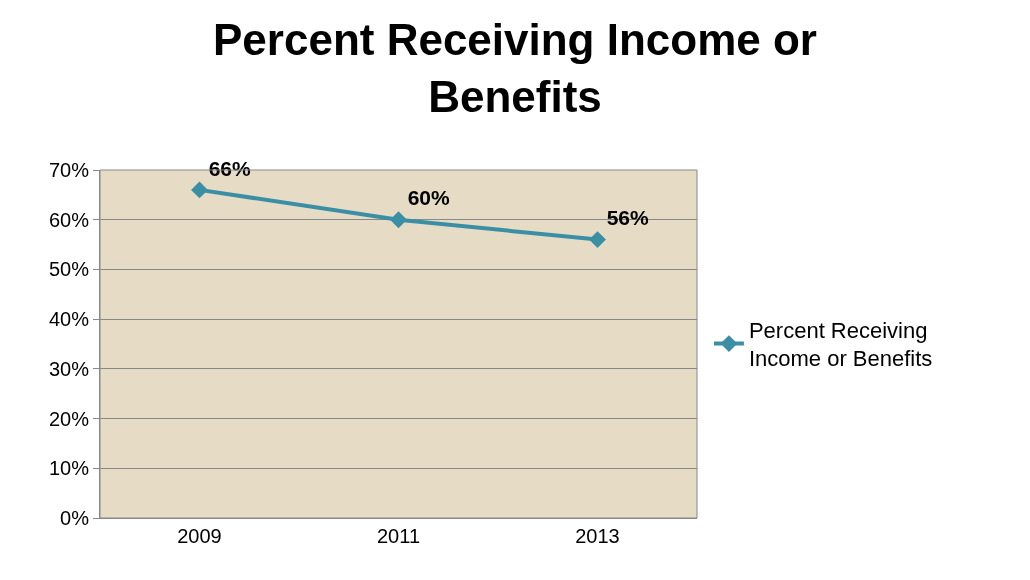 This screenshot has width=1030, height=580. Describe the element at coordinates (428, 198) in the screenshot. I see `data-label: 60%` at that location.